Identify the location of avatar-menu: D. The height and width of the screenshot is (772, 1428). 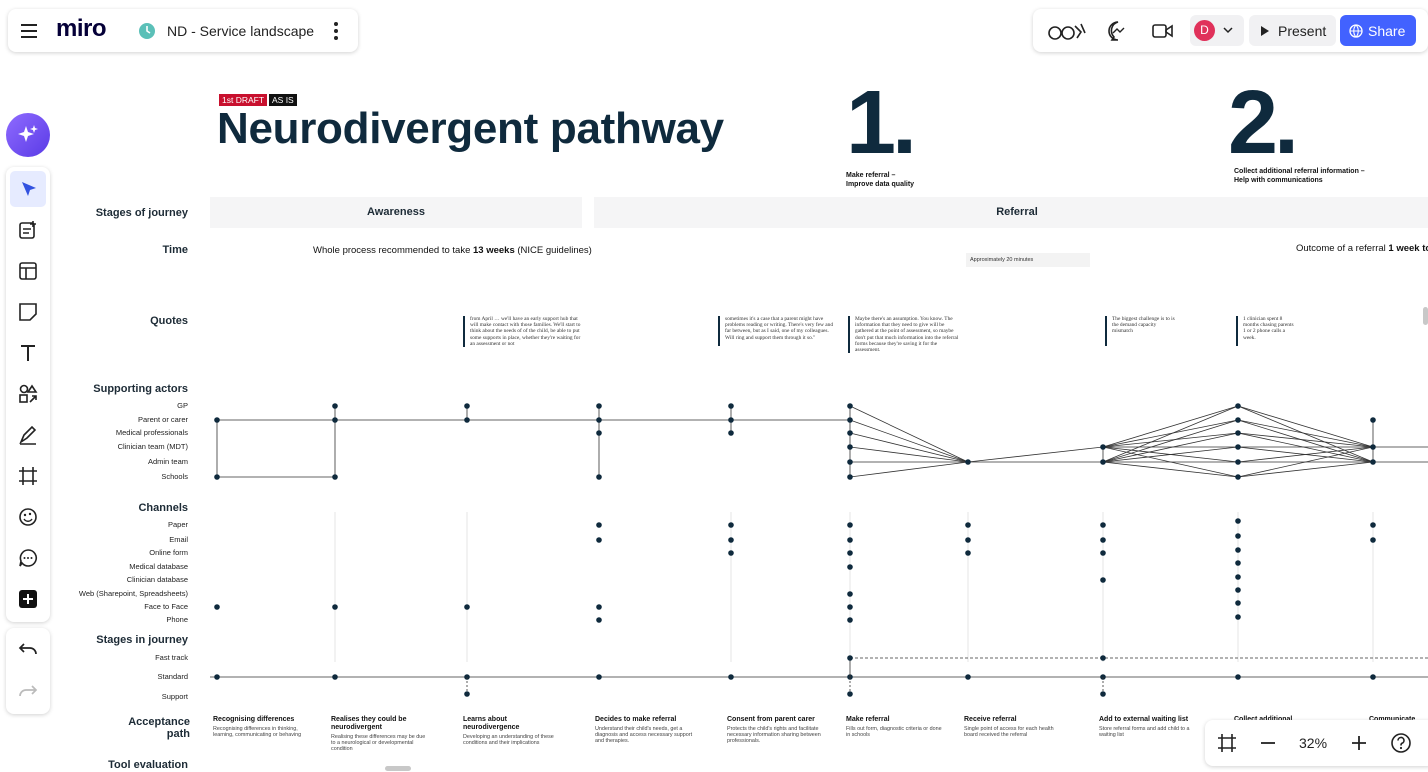
(1217, 30).